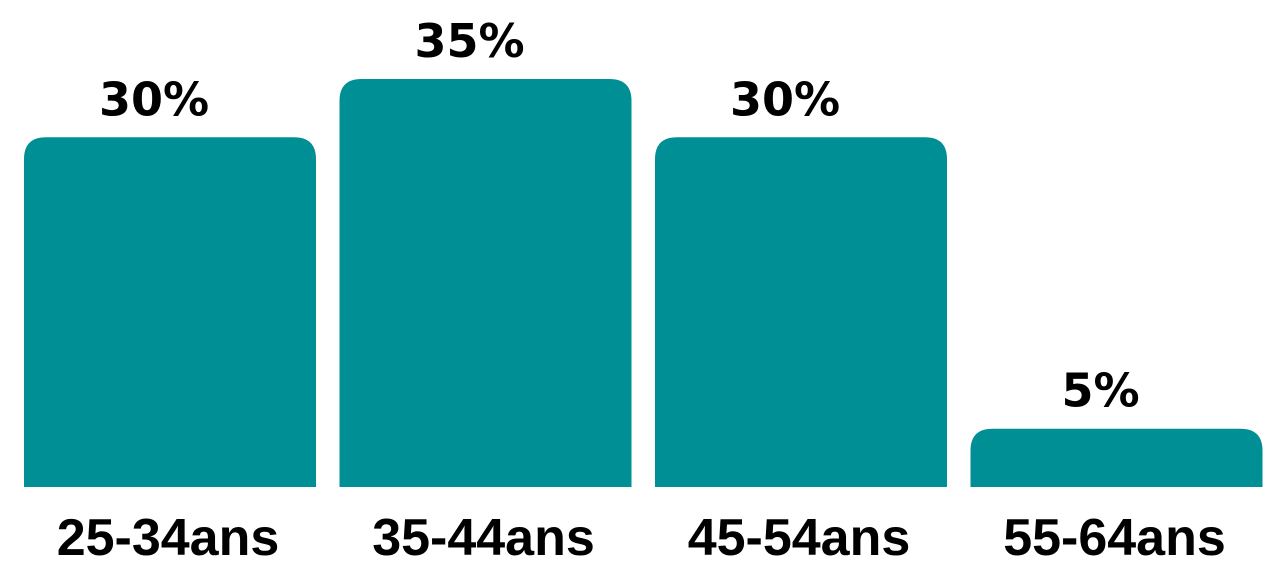 This screenshot has width=1268, height=573. What do you see at coordinates (801, 312) in the screenshot?
I see `bar-45-54ans` at bounding box center [801, 312].